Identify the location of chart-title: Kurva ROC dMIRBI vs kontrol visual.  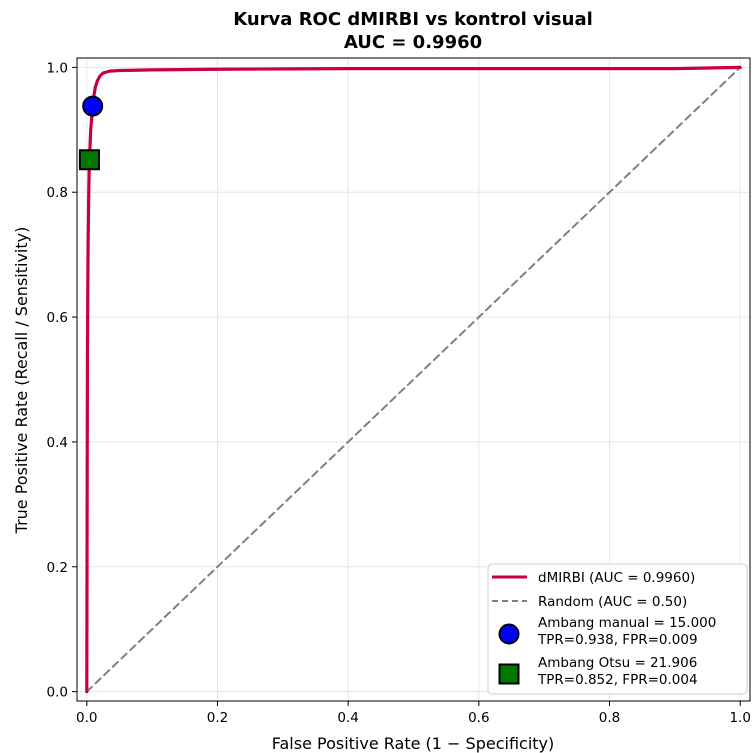
(413, 19).